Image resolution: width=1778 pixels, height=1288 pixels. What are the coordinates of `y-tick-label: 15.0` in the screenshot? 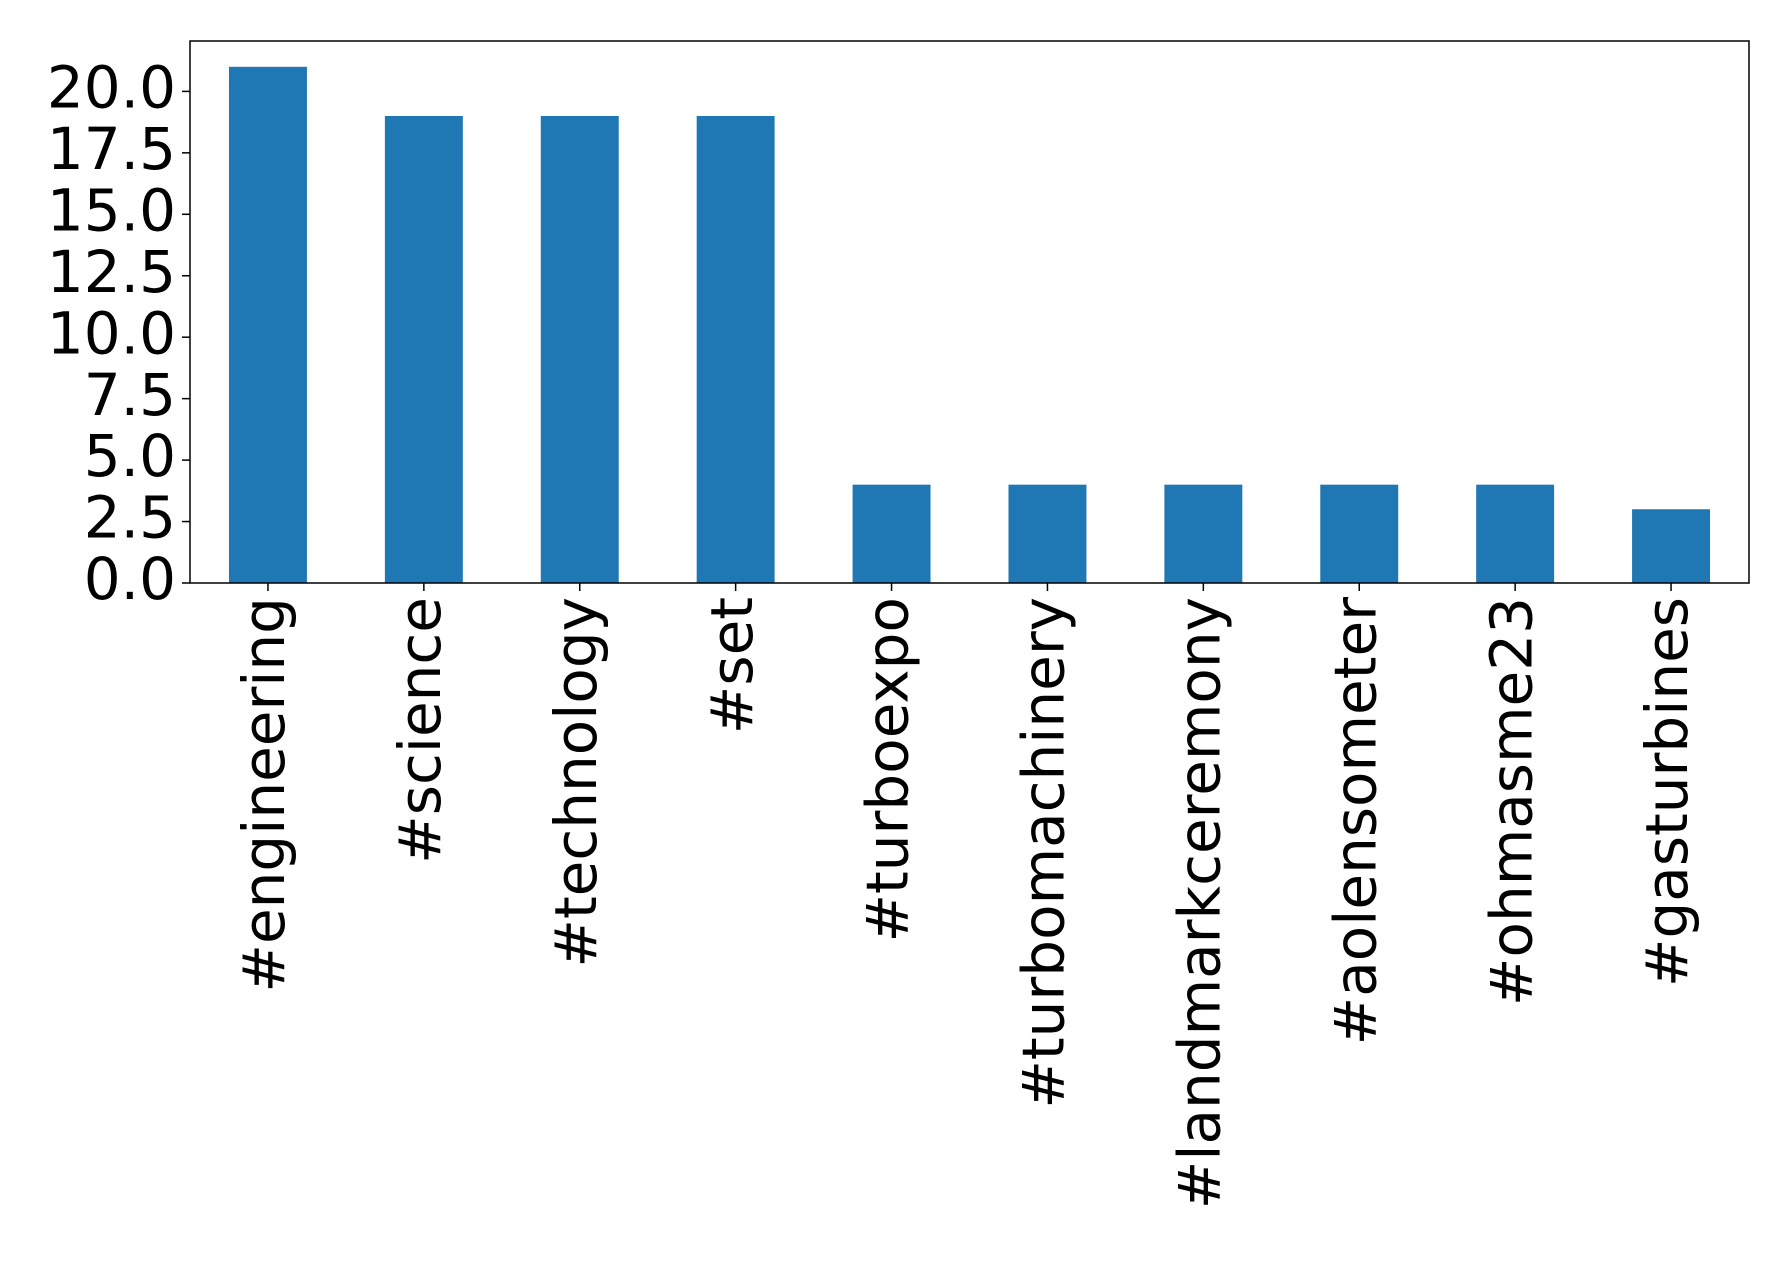 It's located at (111, 210).